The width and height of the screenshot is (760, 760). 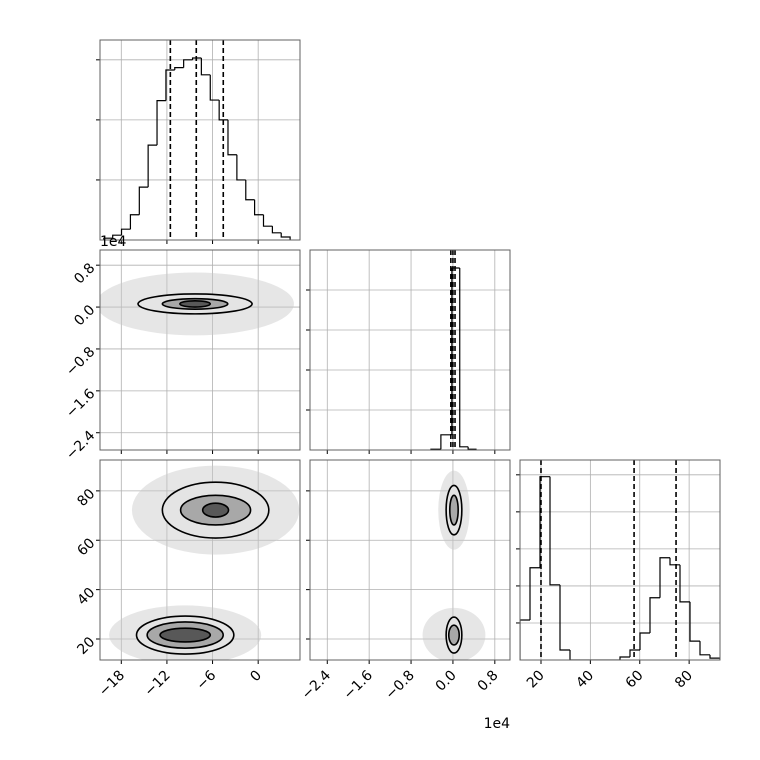 What do you see at coordinates (488, 681) in the screenshot?
I see `x-tick-label: 0.8` at bounding box center [488, 681].